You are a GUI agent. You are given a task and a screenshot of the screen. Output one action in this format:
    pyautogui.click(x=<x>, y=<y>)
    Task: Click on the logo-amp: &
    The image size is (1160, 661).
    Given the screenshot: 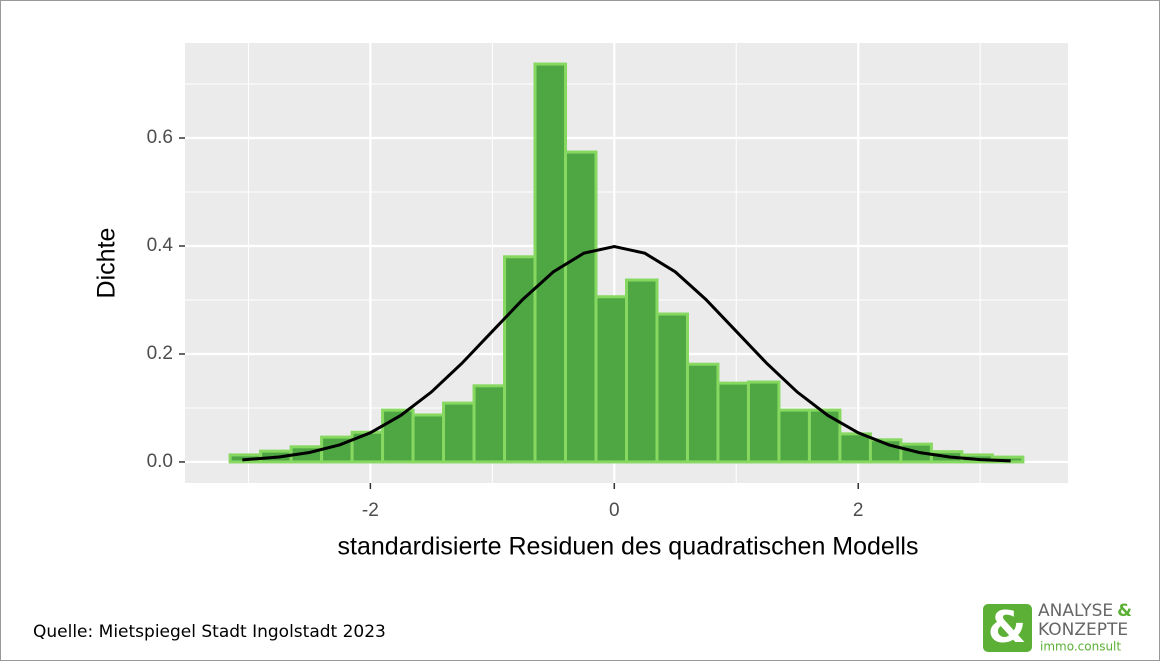 What is the action you would take?
    pyautogui.click(x=1124, y=611)
    